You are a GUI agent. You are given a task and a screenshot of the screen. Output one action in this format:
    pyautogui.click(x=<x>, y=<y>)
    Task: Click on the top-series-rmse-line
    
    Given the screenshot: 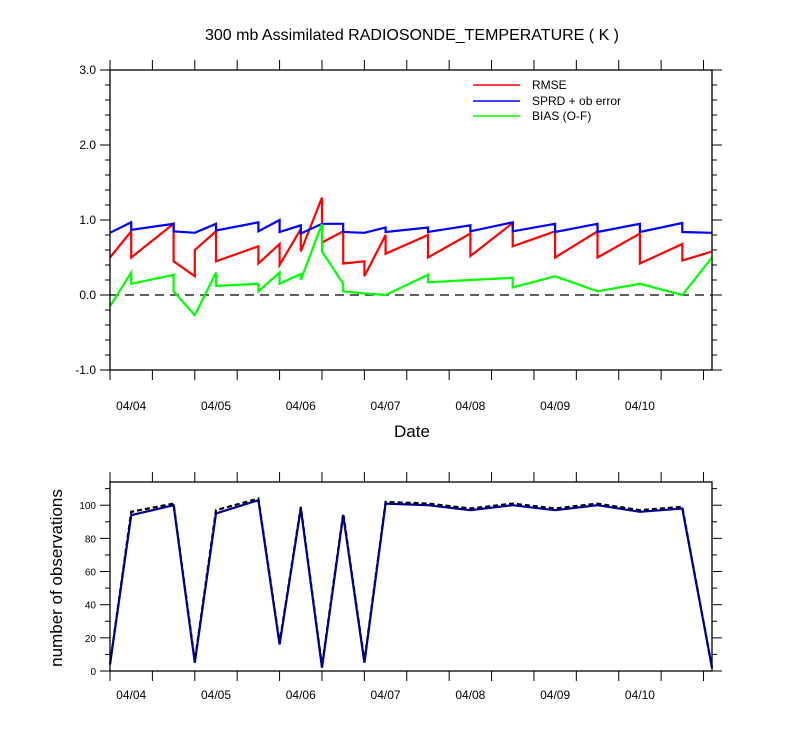 What is the action you would take?
    pyautogui.click(x=411, y=238)
    